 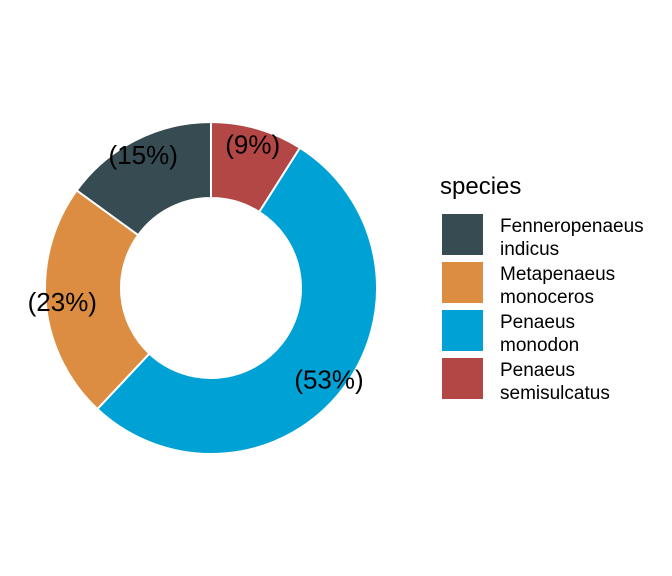 I want to click on slice-label-penaeus-semisulcatus: (9%), so click(x=252, y=145).